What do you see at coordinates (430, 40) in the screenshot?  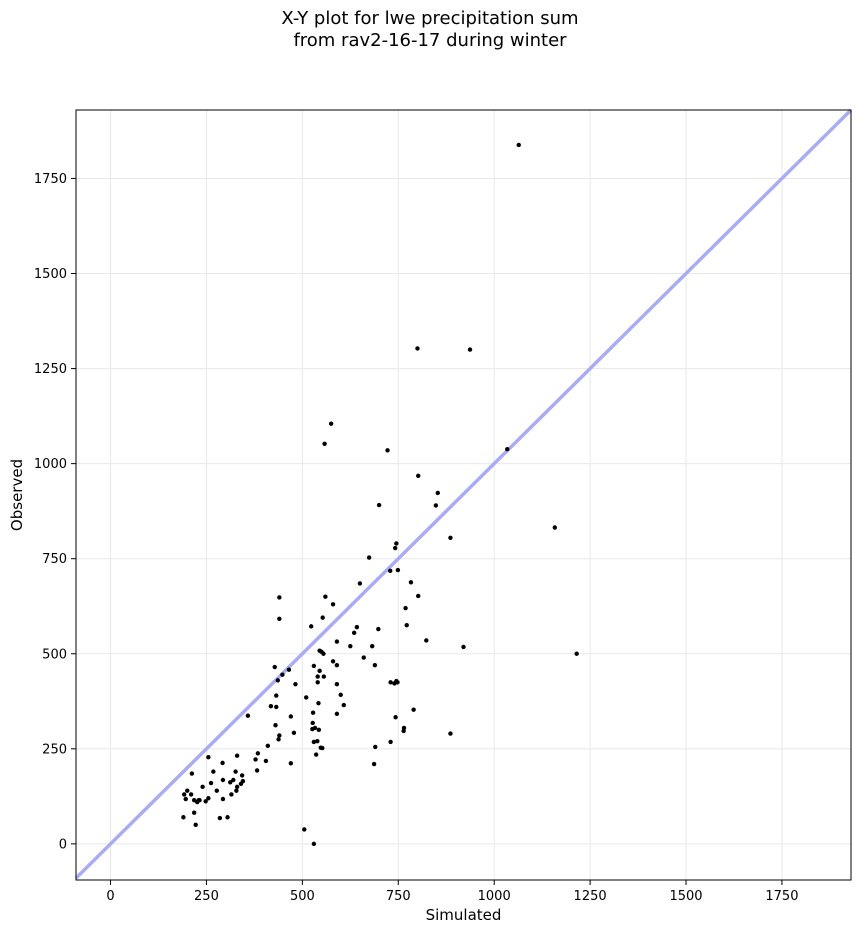 I see `chart-title-line-2: from rav2-16-17 during winter` at bounding box center [430, 40].